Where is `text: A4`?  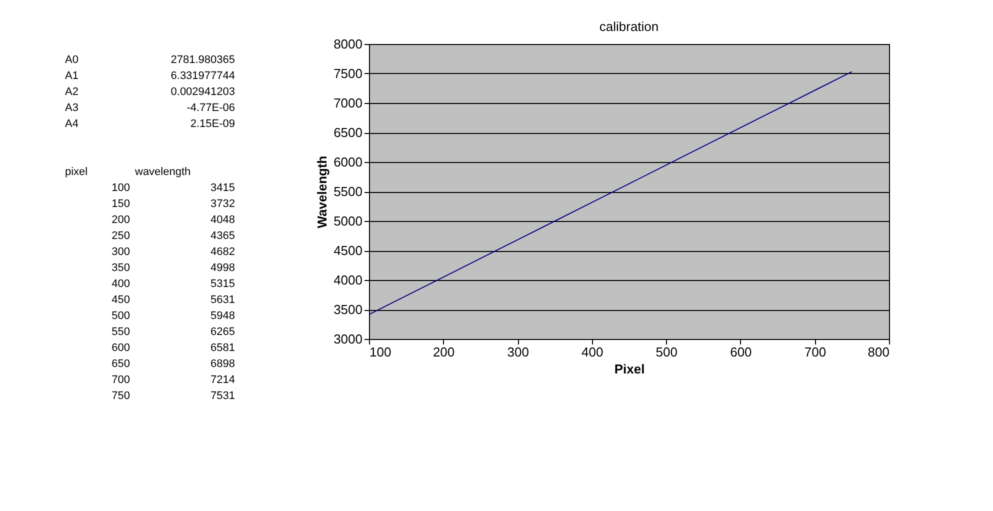 text: A4 is located at coordinates (71, 124).